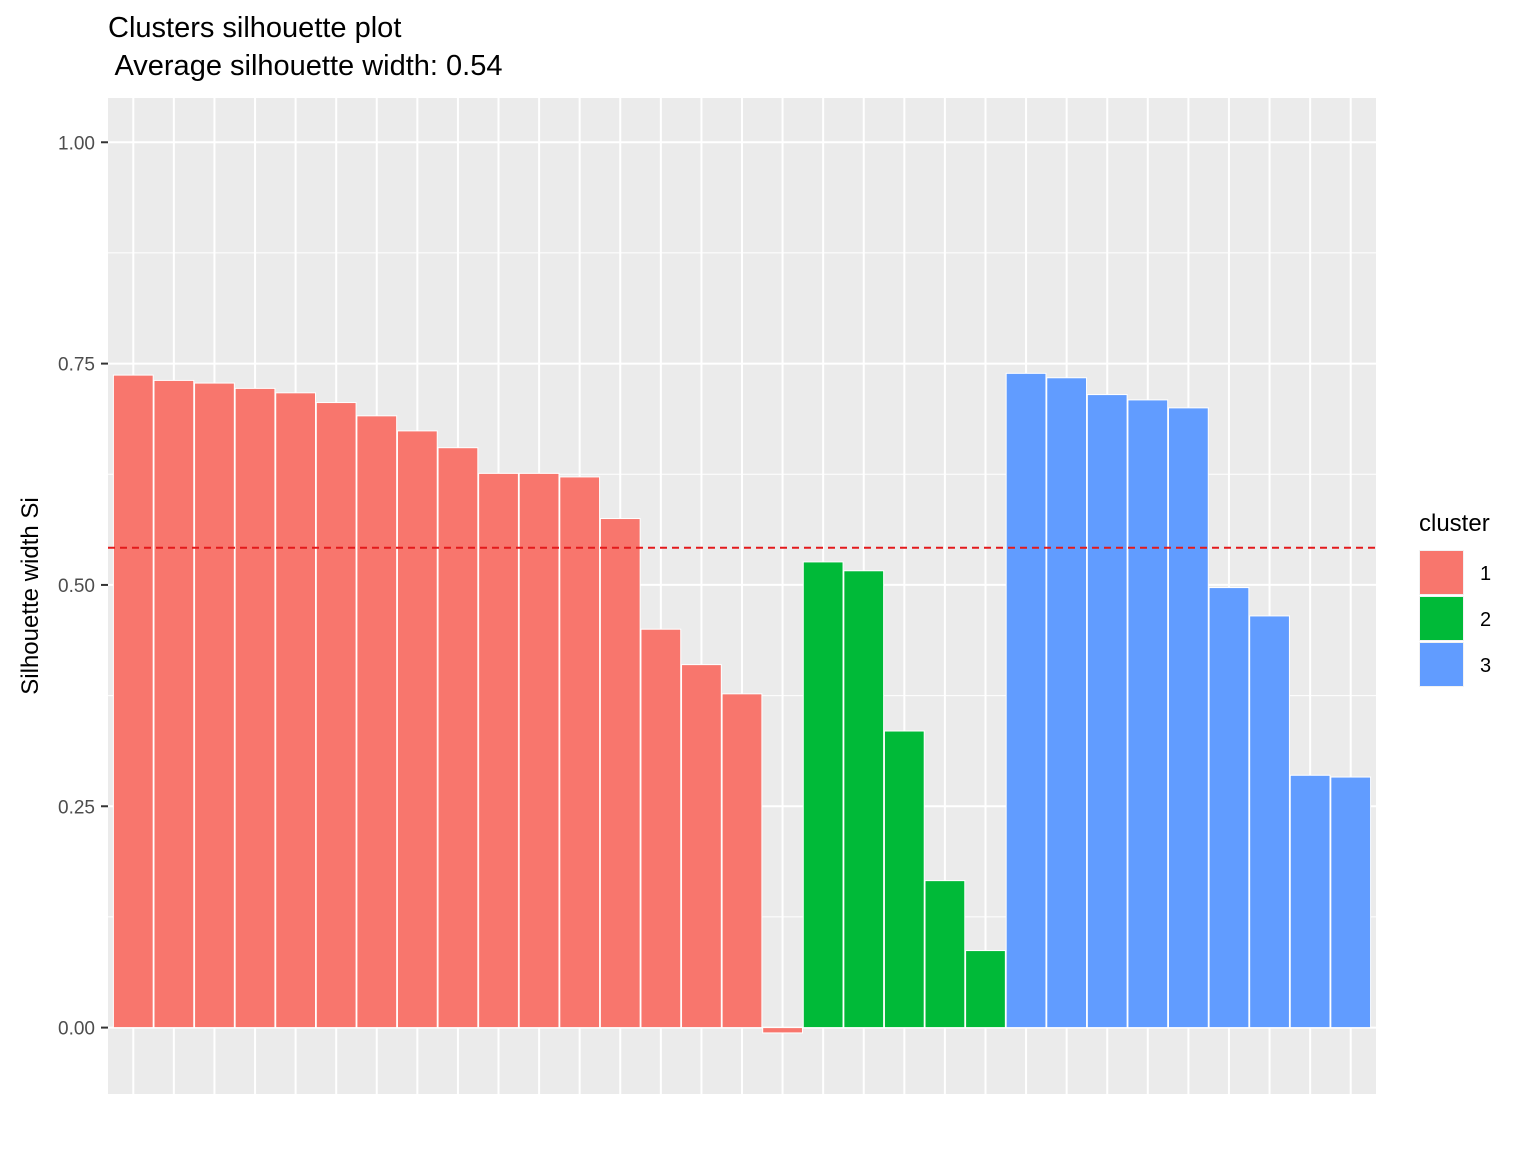  Describe the element at coordinates (76, 1029) in the screenshot. I see `y-tick-label: 0.00` at that location.